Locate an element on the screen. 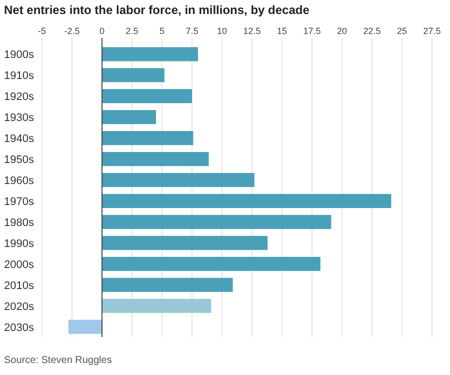  x-tick-label: 25 is located at coordinates (402, 31).